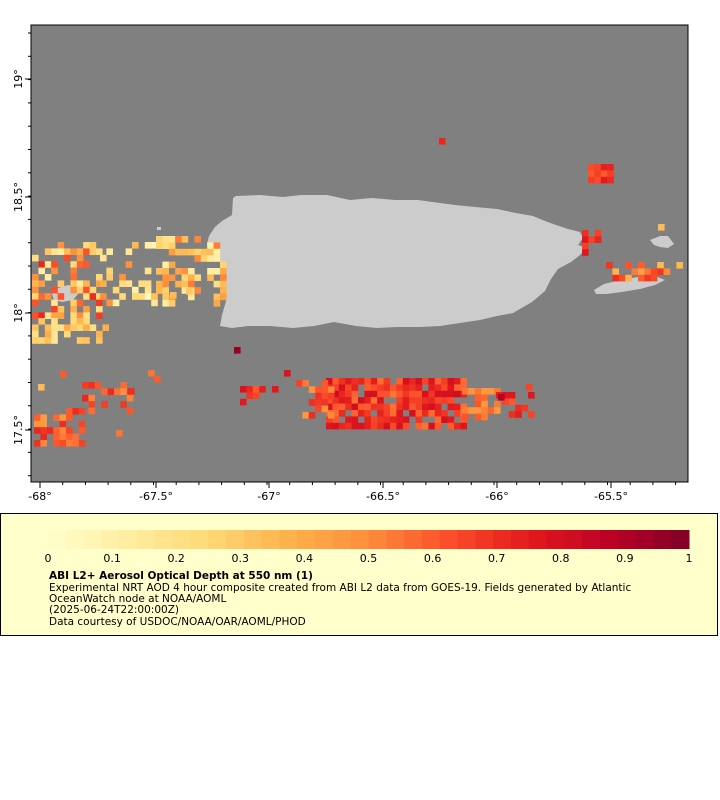 The height and width of the screenshot is (800, 720). I want to click on desecheo-land, so click(159, 228).